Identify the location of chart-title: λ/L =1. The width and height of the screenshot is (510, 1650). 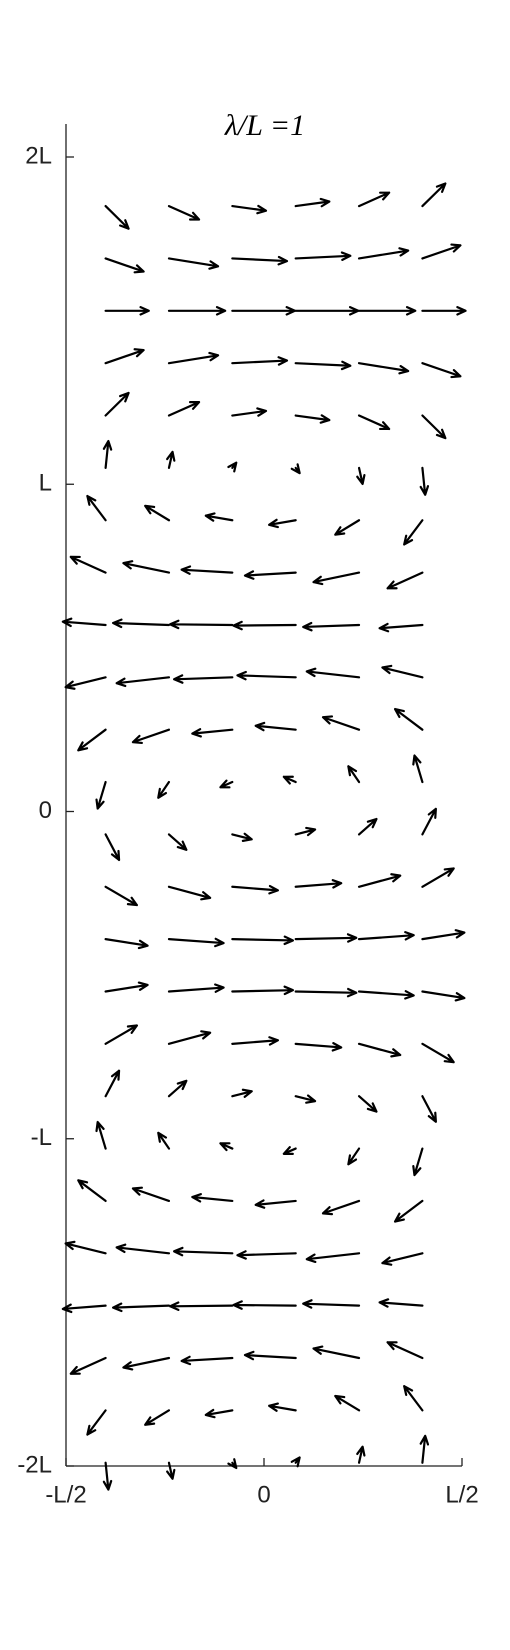
(264, 125).